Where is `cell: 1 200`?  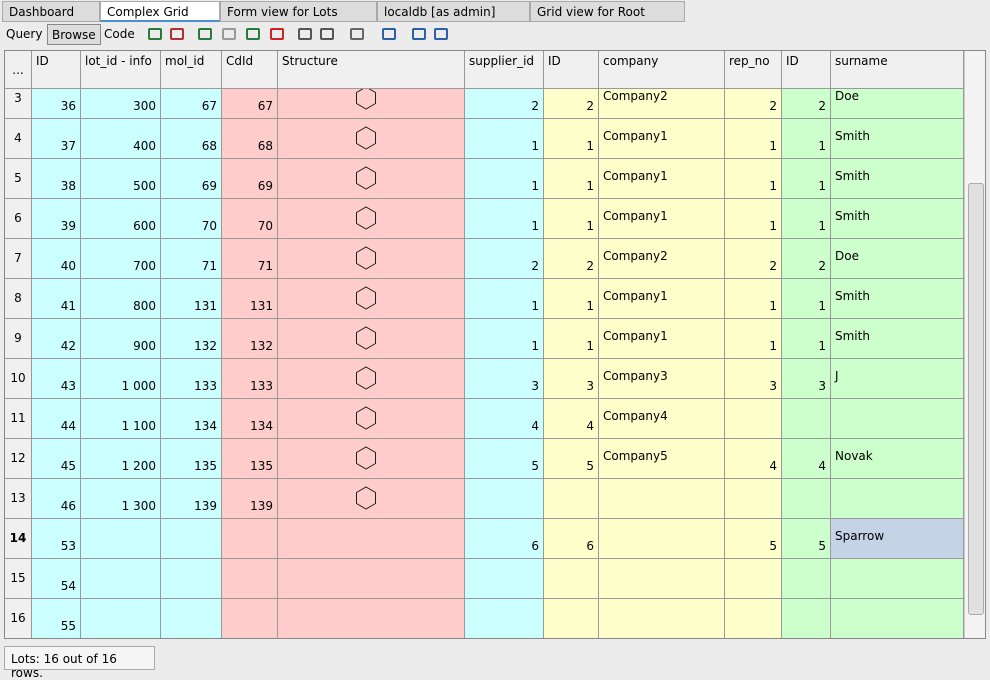 cell: 1 200 is located at coordinates (121, 459).